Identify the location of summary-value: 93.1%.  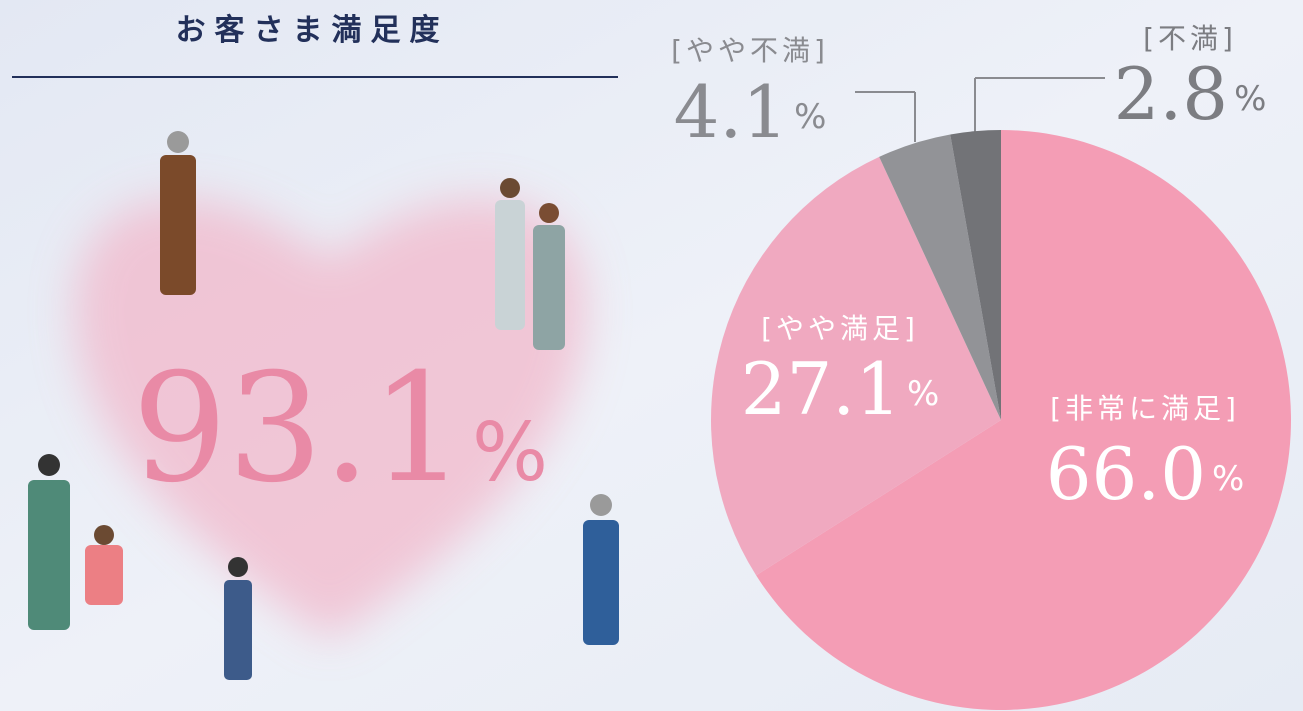
(340, 429).